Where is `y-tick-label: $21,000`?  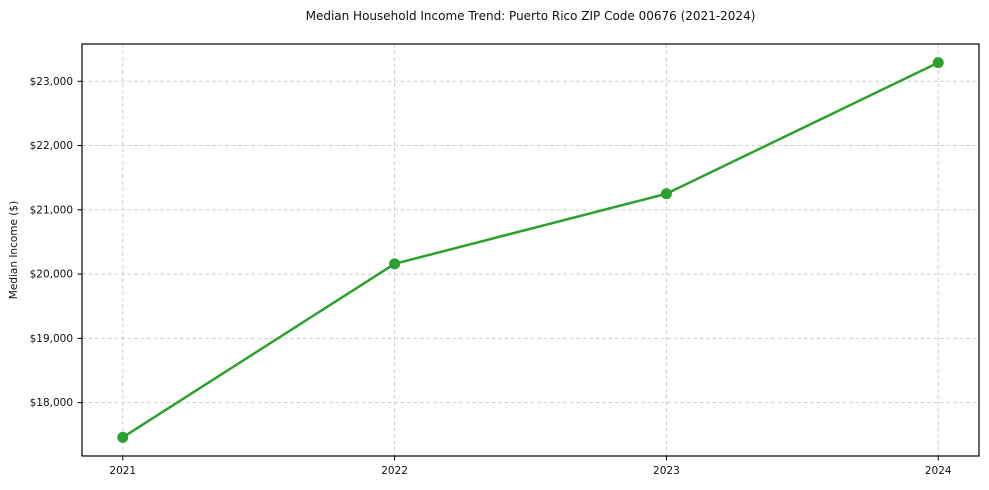 y-tick-label: $21,000 is located at coordinates (51, 210).